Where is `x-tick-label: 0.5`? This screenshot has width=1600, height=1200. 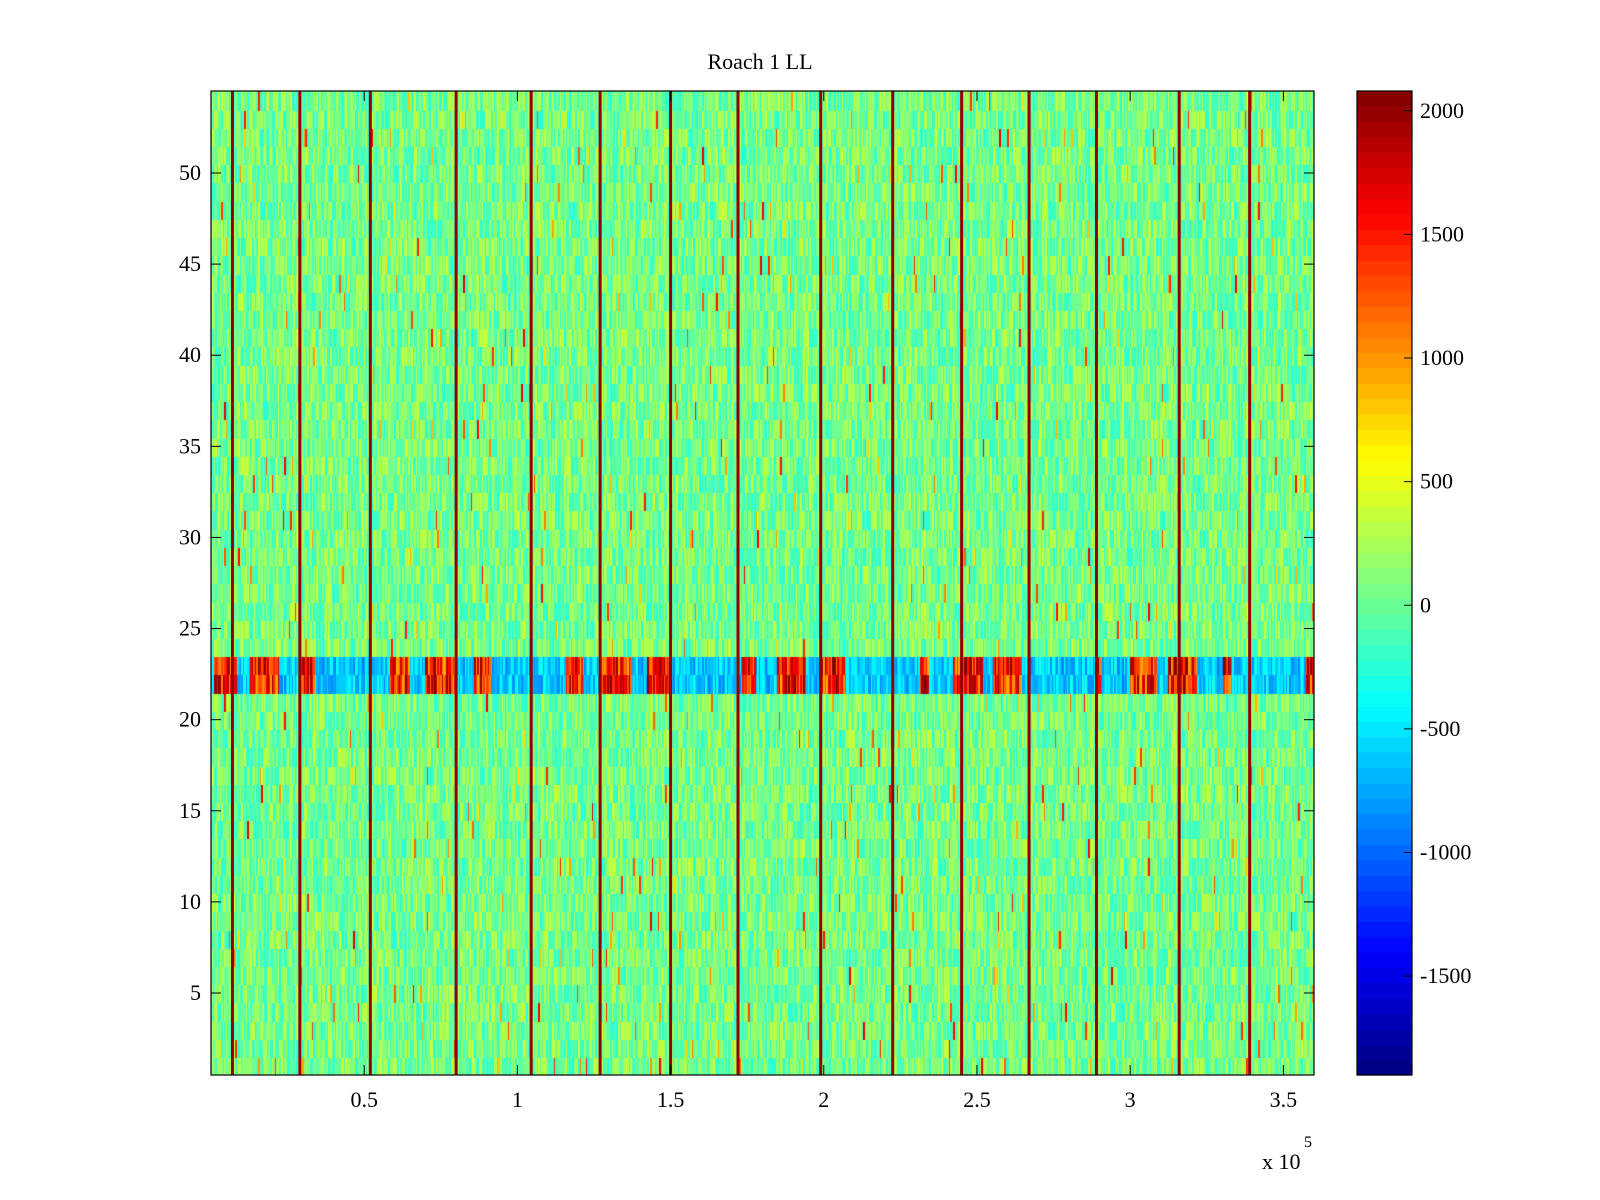
x-tick-label: 0.5 is located at coordinates (364, 1099).